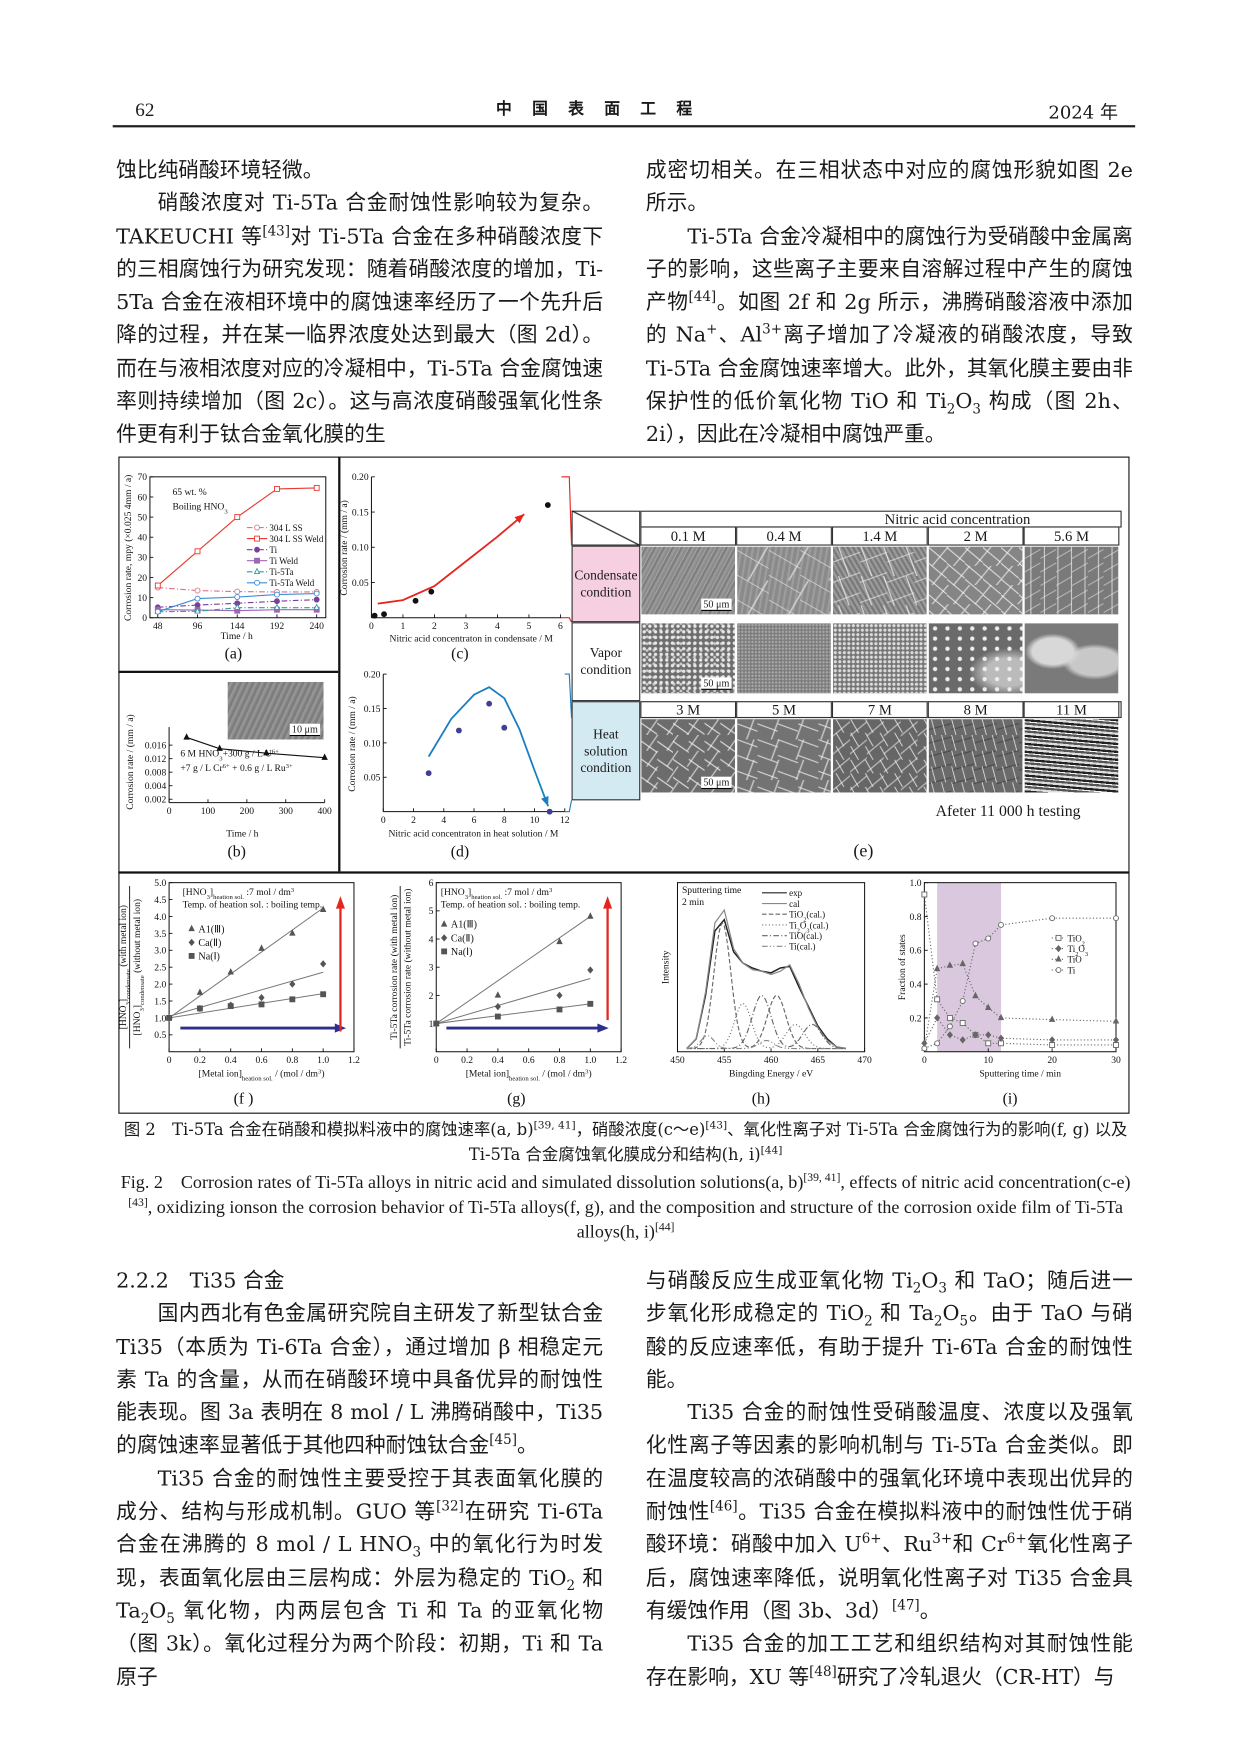  What do you see at coordinates (567, 511) in the screenshot?
I see `connector-line` at bounding box center [567, 511].